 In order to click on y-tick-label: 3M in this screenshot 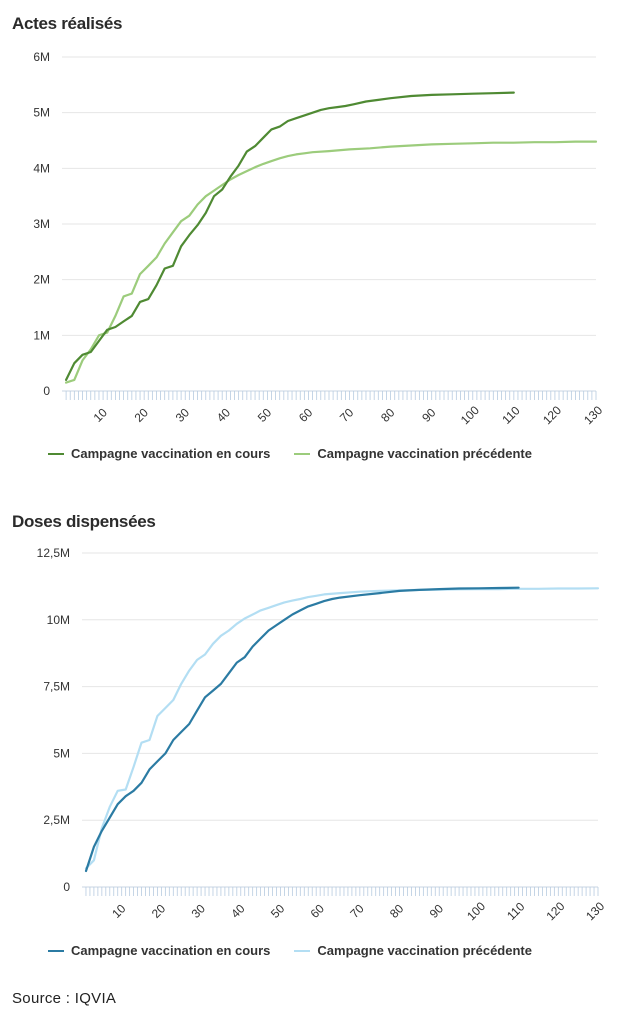, I will do `click(41, 224)`.